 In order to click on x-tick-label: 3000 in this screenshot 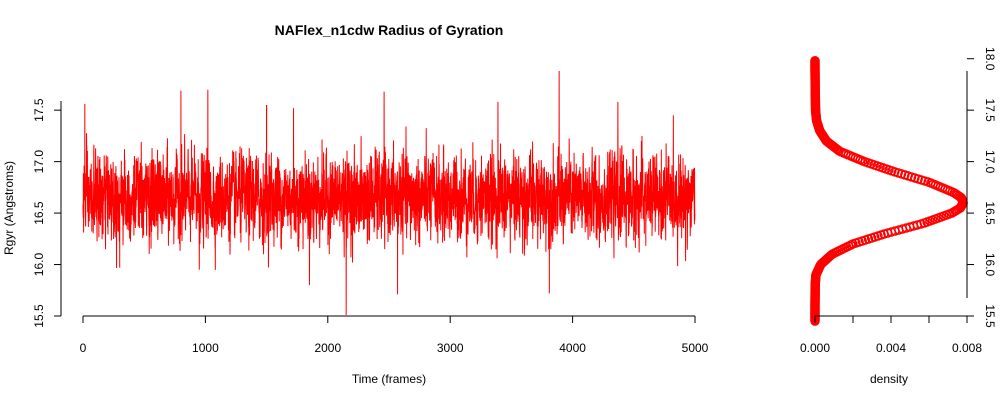, I will do `click(450, 348)`.